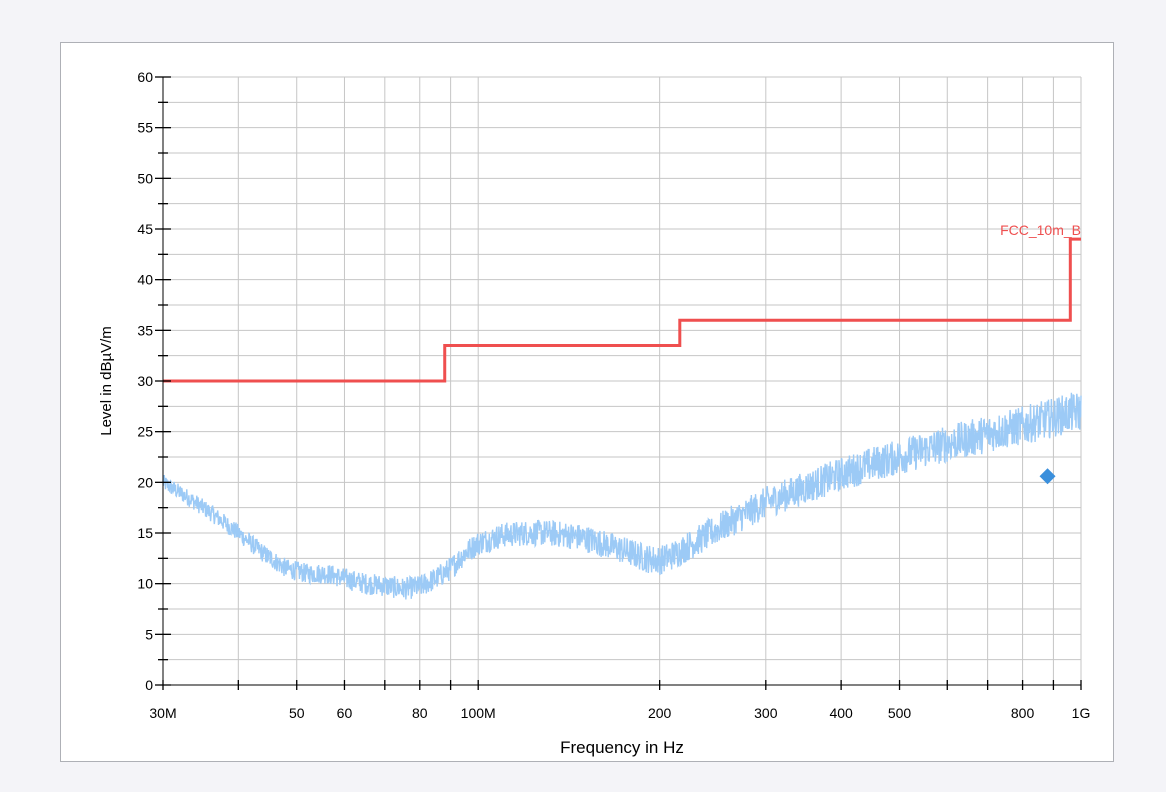  I want to click on y-tick-label: 20, so click(145, 482).